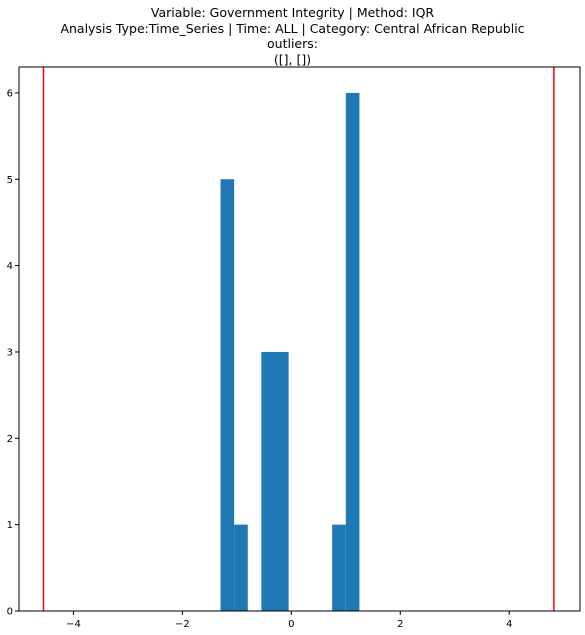 This screenshot has width=585, height=635. Describe the element at coordinates (10, 439) in the screenshot. I see `y-tick-label: 2` at that location.